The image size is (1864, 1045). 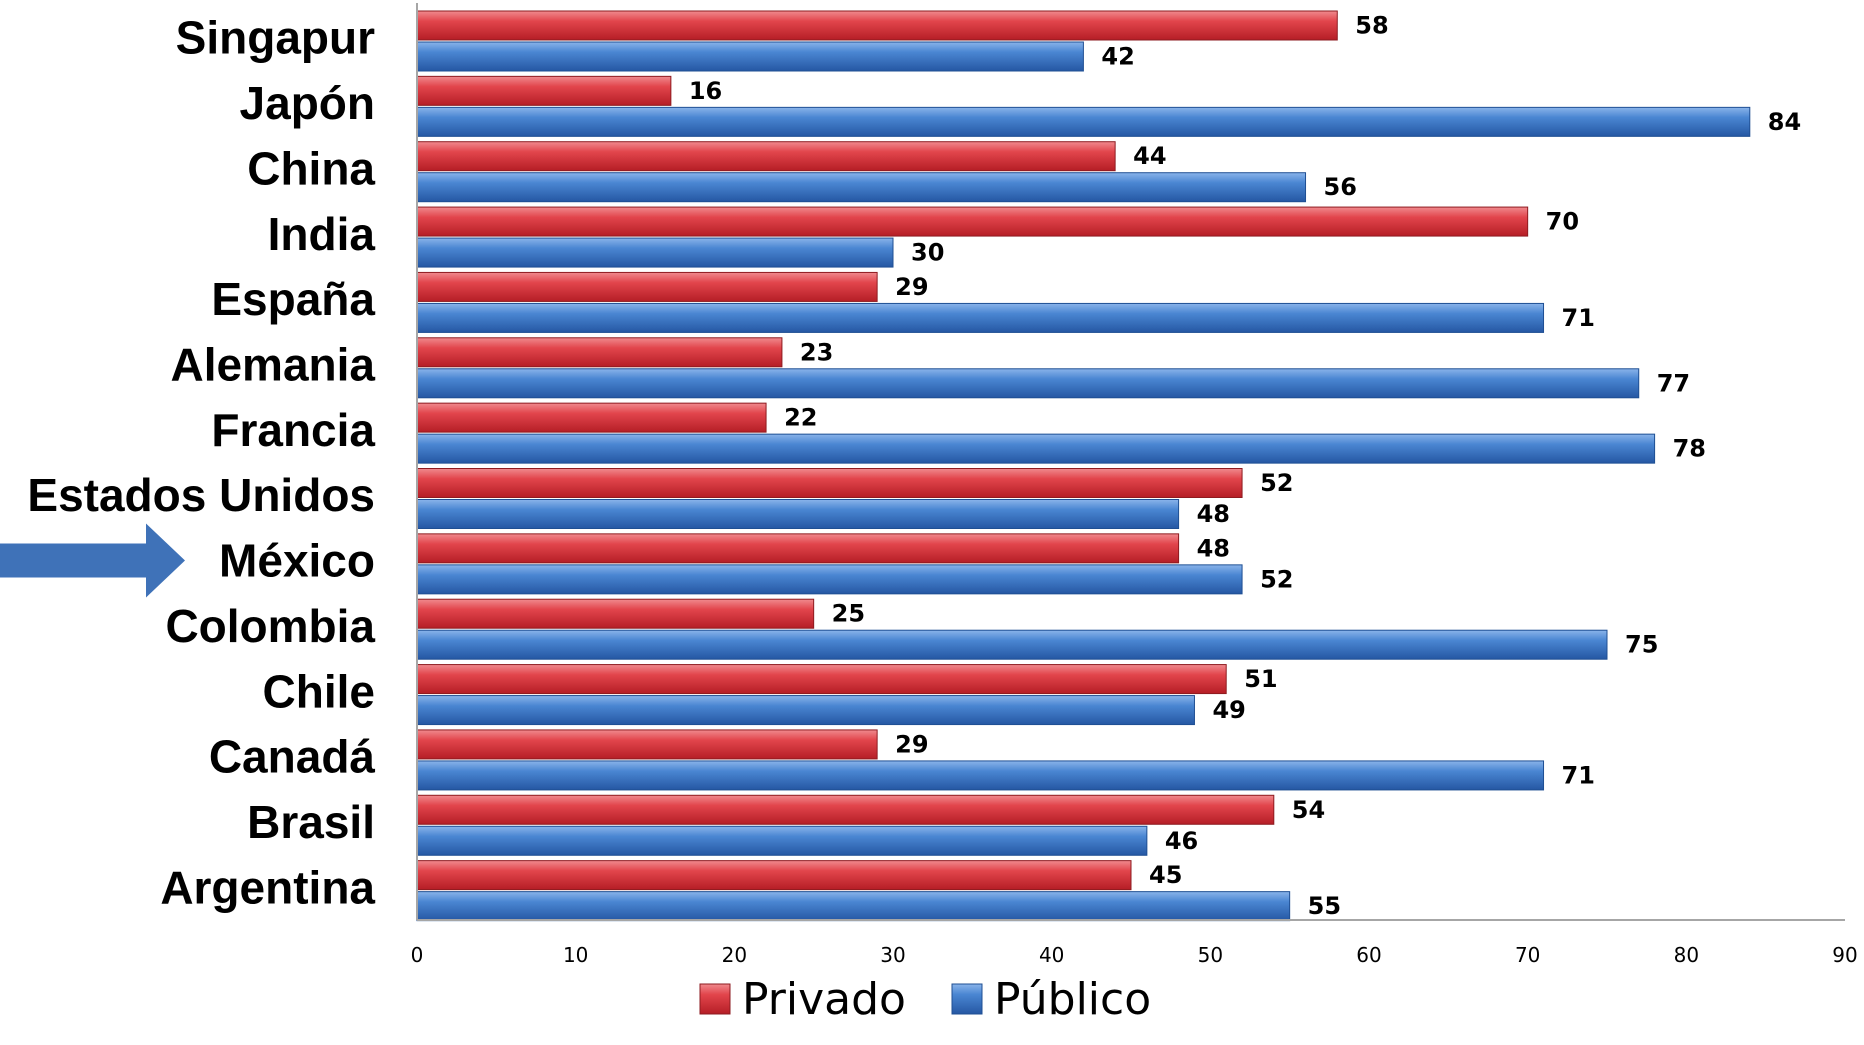 What do you see at coordinates (544, 90) in the screenshot?
I see `bar-privado-japon` at bounding box center [544, 90].